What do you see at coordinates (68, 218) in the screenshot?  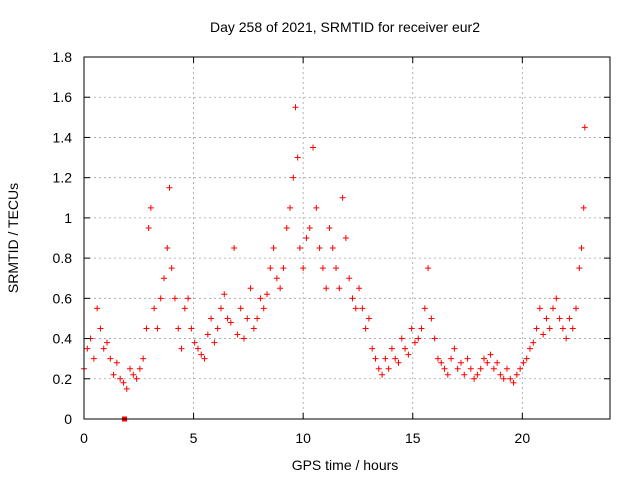 I see `y-tick-label: 1` at bounding box center [68, 218].